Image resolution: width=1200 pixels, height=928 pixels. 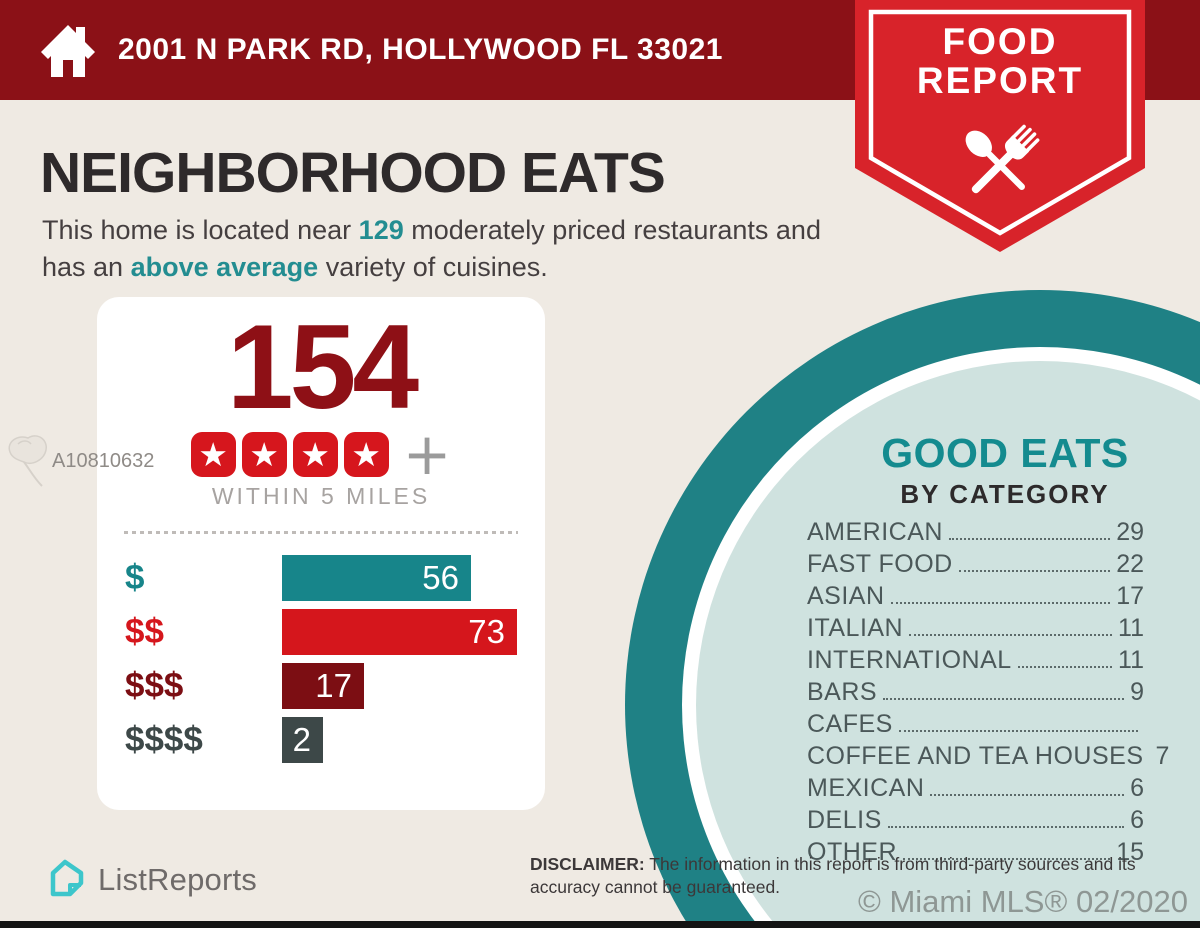 I want to click on category-value: 22, so click(x=1130, y=564).